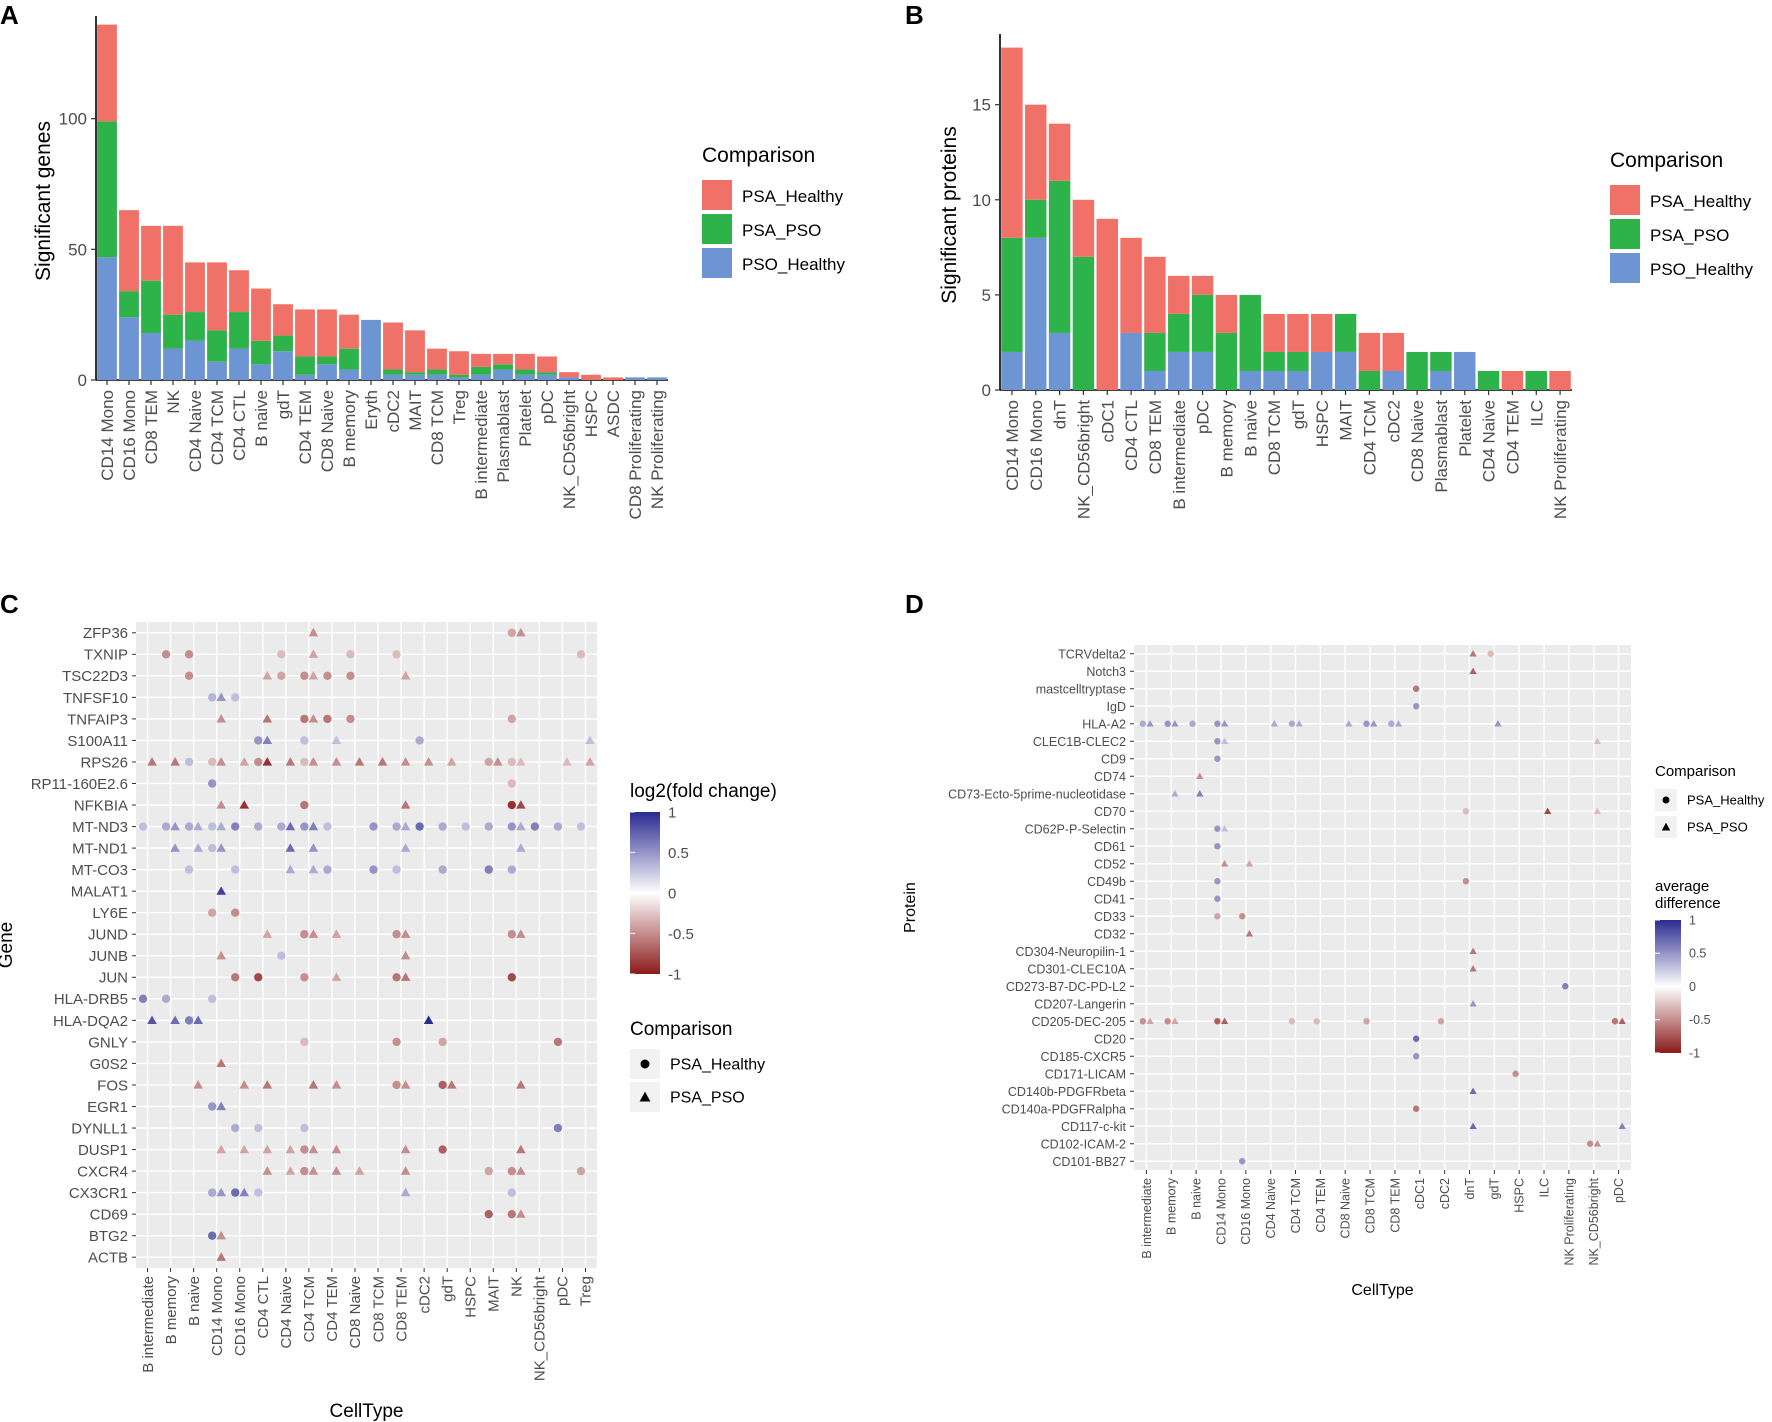  What do you see at coordinates (371, 410) in the screenshot?
I see `x-tick-label: Eryth` at bounding box center [371, 410].